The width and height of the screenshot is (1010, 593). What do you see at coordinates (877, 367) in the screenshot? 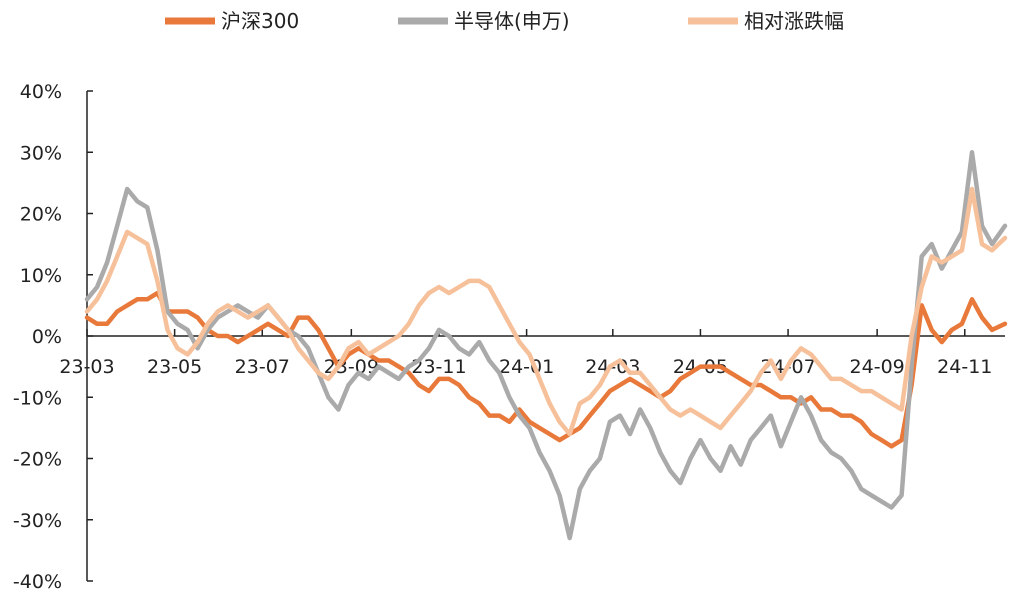
I see `x-tick-label: 24-09` at bounding box center [877, 367].